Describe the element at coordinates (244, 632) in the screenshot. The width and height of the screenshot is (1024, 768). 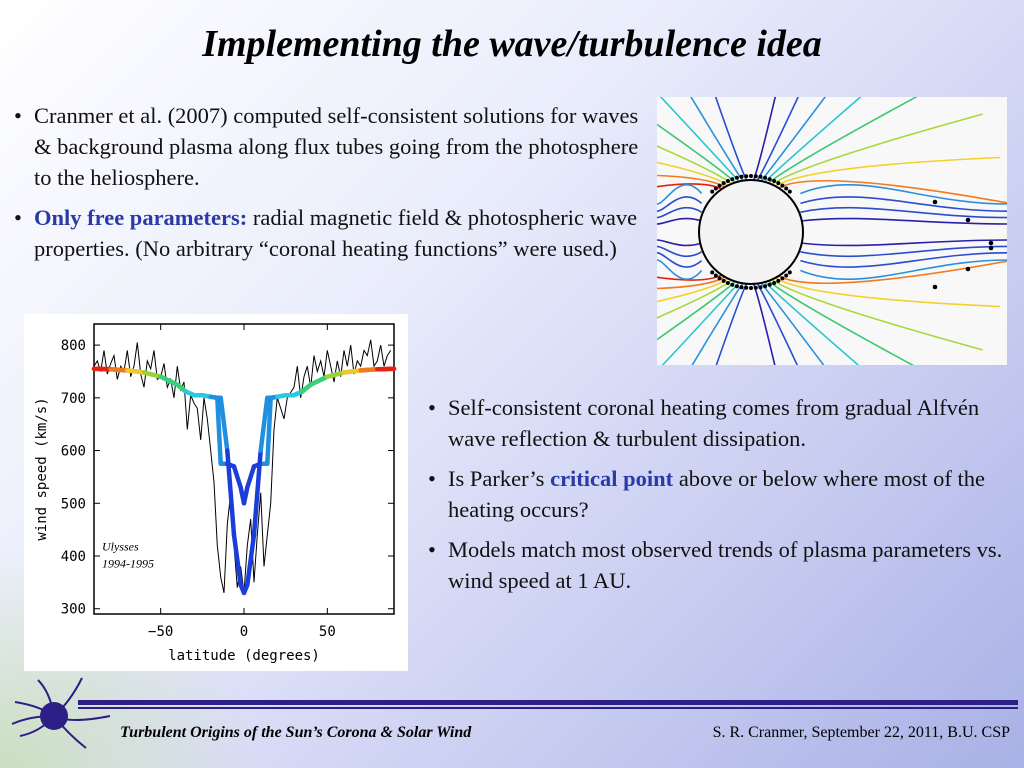
I see `x-tick-label: 0` at that location.